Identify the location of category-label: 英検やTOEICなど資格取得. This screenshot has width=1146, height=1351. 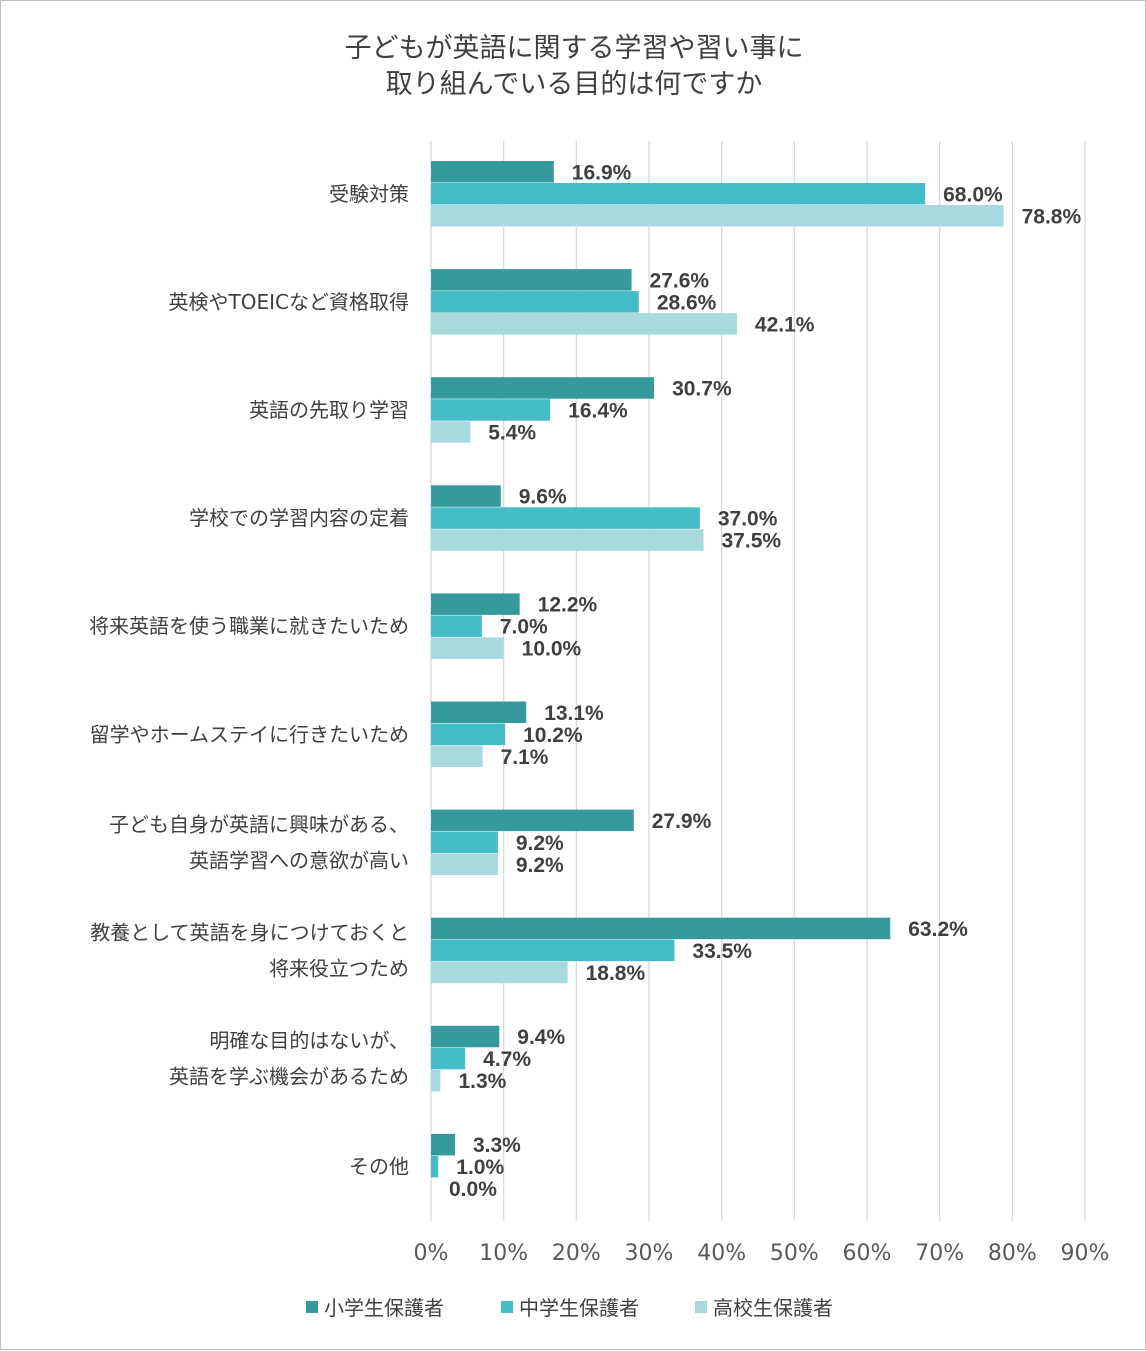
(289, 302).